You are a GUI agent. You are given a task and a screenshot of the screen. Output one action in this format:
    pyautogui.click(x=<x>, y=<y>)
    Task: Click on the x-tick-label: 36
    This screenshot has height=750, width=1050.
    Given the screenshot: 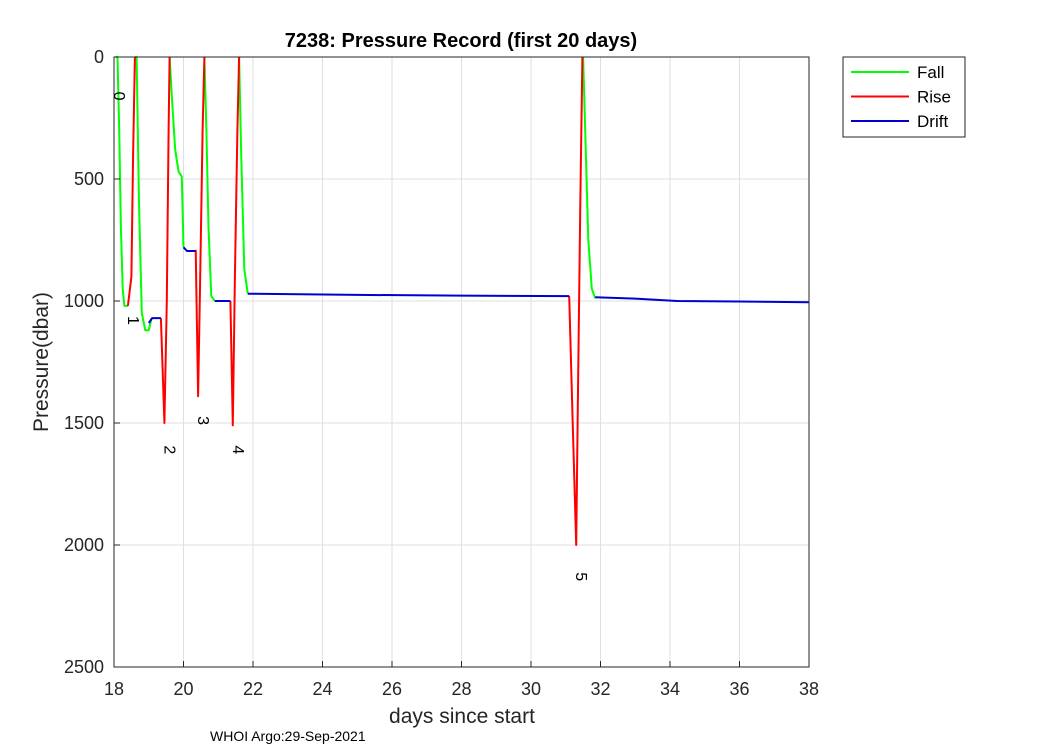 What is the action you would take?
    pyautogui.click(x=739, y=689)
    